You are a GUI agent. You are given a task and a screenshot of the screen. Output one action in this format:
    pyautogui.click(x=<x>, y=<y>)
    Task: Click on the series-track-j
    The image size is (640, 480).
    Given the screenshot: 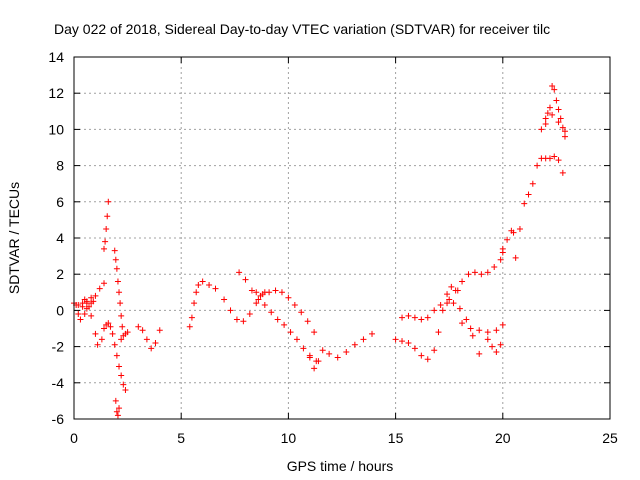 What is the action you would take?
    pyautogui.click(x=227, y=304)
    